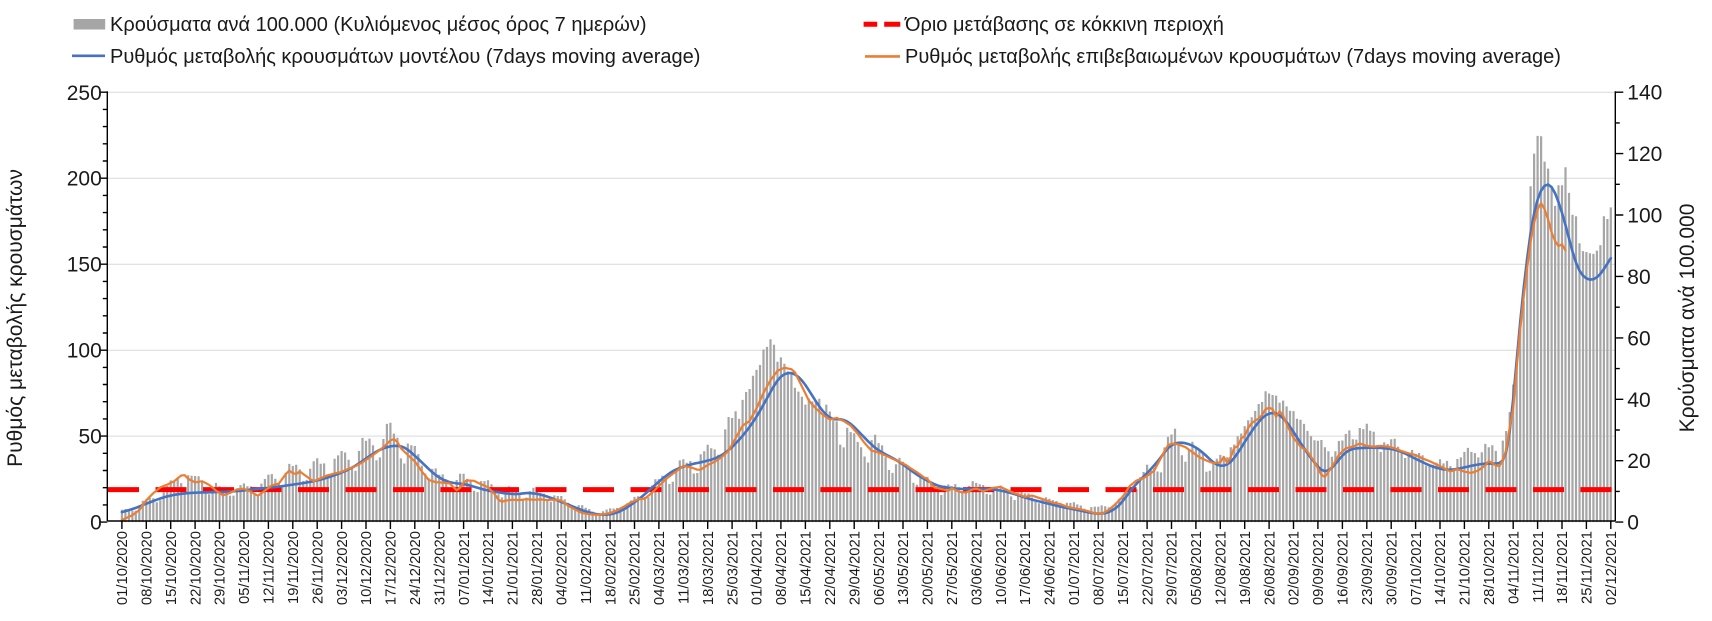  Describe the element at coordinates (89, 437) in the screenshot. I see `svg-text: 50` at that location.